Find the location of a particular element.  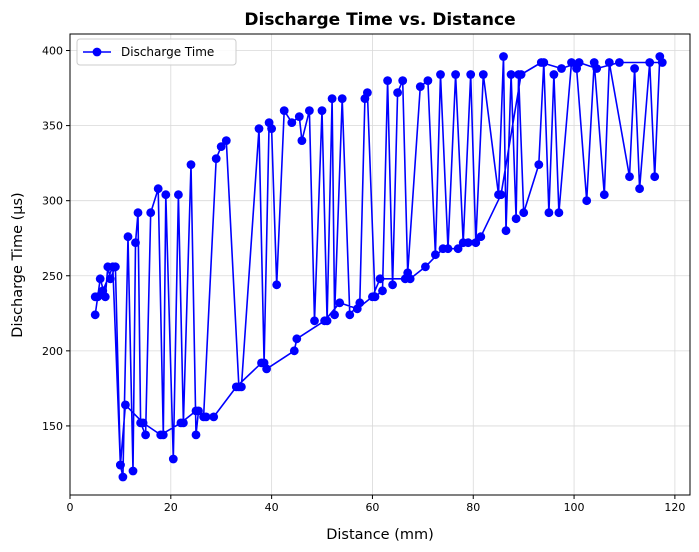

x-tick-label: 120 is located at coordinates (674, 507).